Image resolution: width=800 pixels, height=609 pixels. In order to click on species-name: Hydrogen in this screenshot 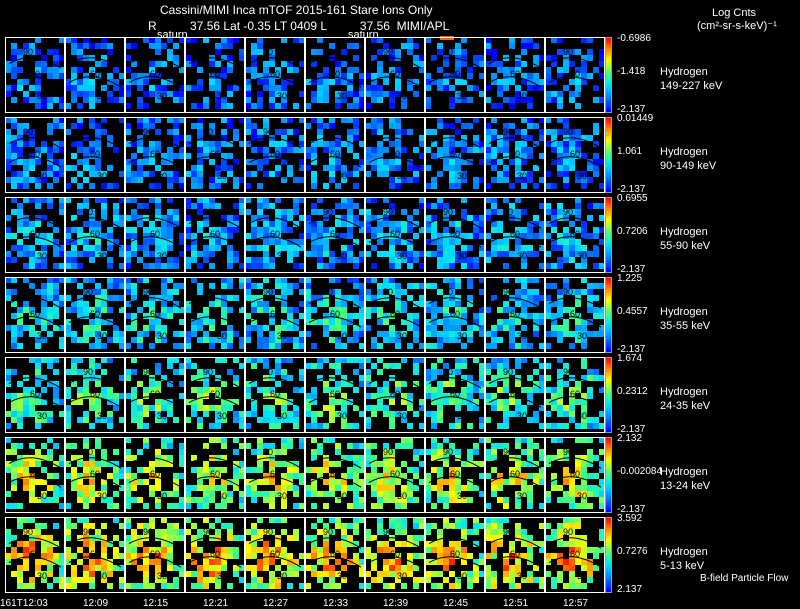, I will do `click(684, 232)`.